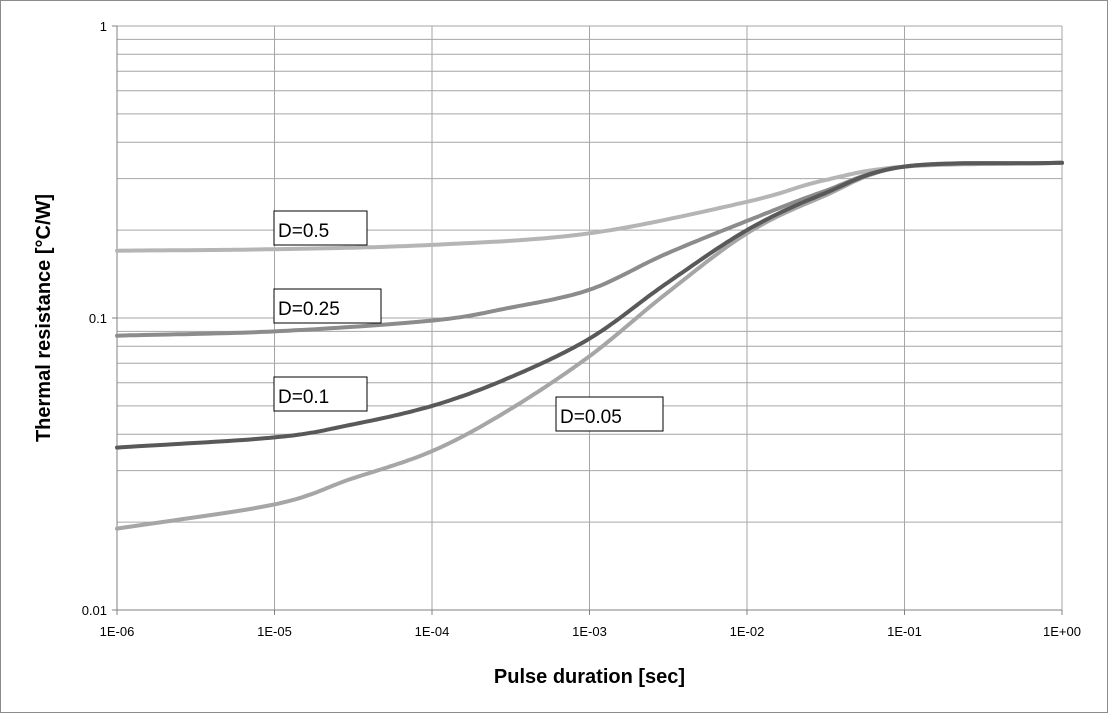 The image size is (1108, 713). I want to click on x-tick-label: 1E-04, so click(432, 631).